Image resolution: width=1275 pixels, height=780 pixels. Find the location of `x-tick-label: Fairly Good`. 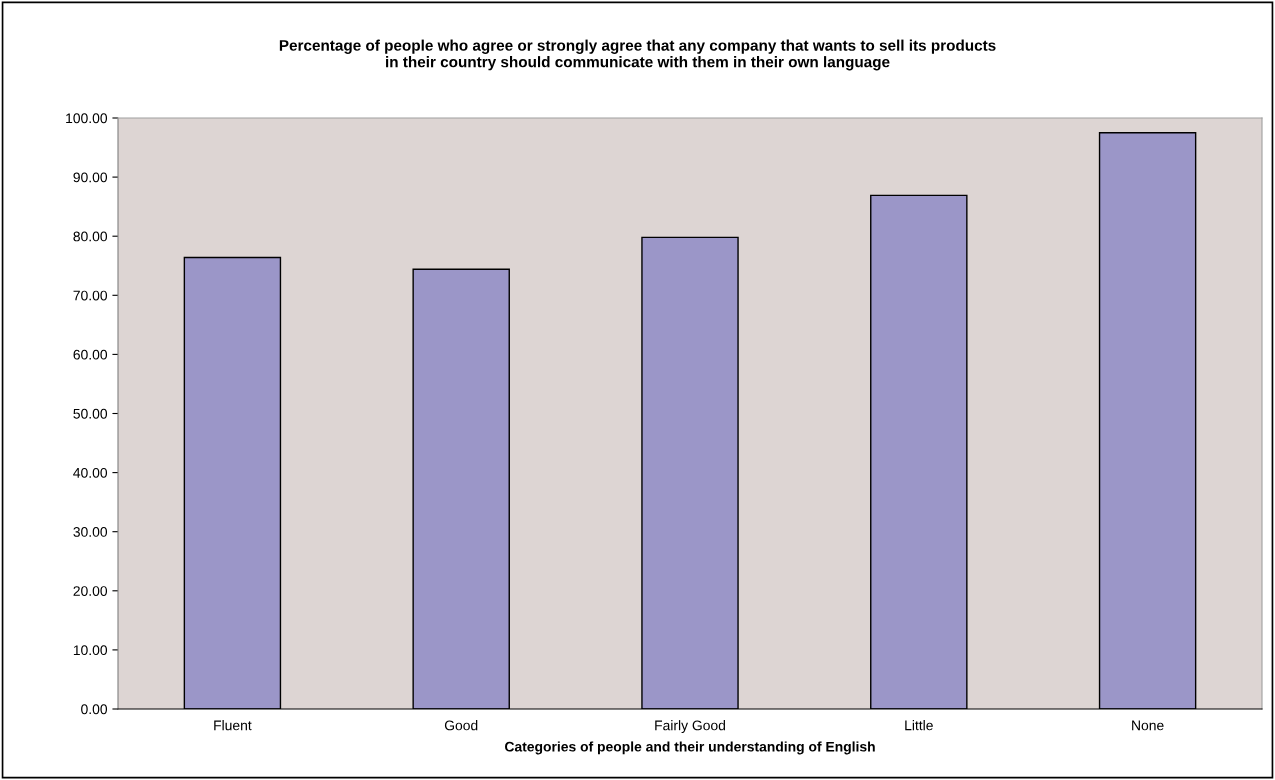

x-tick-label: Fairly Good is located at coordinates (690, 727).